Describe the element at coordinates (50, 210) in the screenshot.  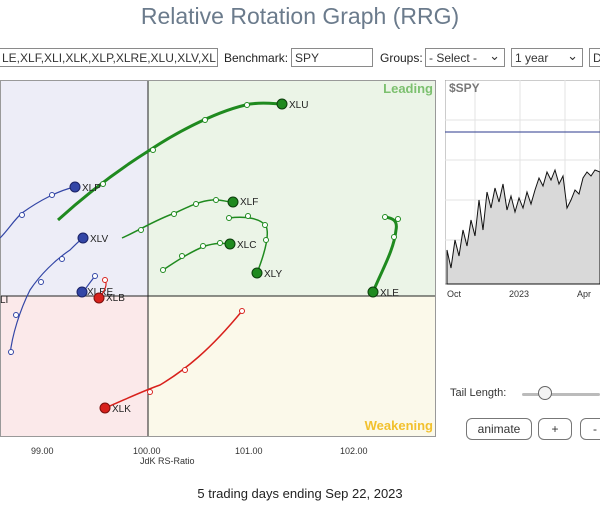
I see `tail-xlp: XLP` at that location.